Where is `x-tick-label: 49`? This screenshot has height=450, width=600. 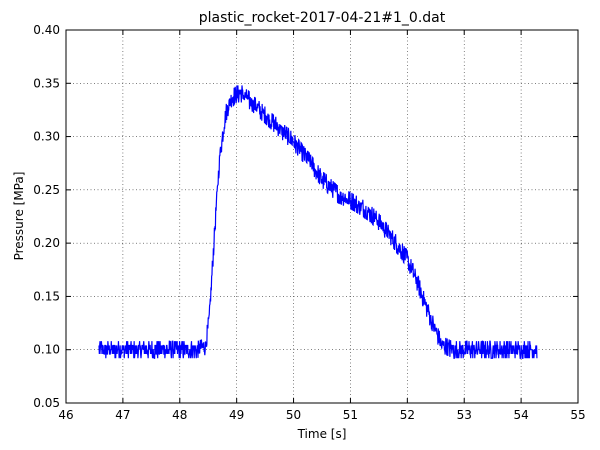 x-tick-label: 49 is located at coordinates (236, 415).